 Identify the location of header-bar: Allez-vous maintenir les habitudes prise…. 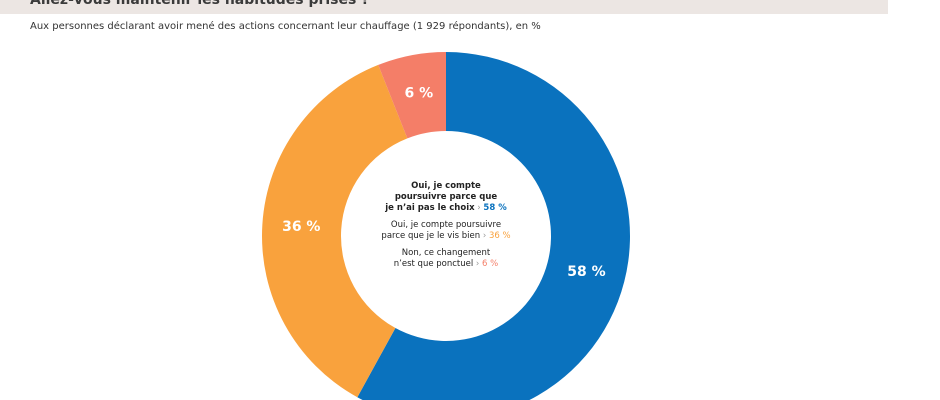
(444, 7).